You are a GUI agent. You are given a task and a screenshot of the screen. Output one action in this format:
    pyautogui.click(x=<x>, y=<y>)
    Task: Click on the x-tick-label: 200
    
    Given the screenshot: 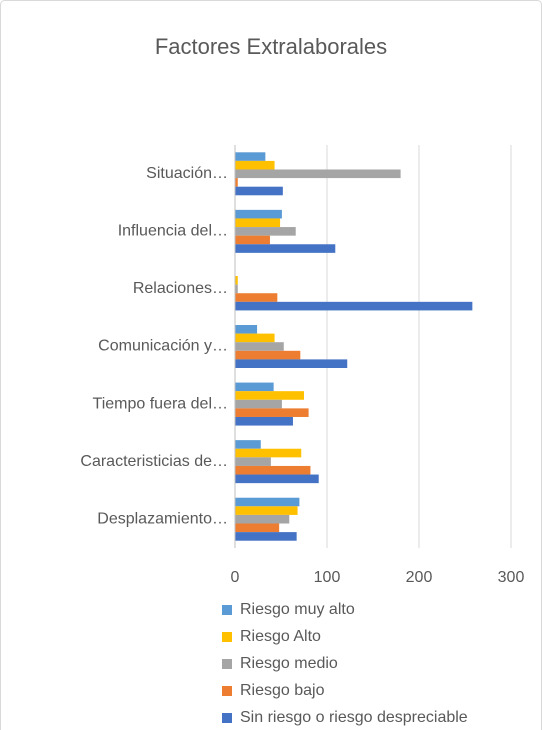 What is the action you would take?
    pyautogui.click(x=419, y=577)
    